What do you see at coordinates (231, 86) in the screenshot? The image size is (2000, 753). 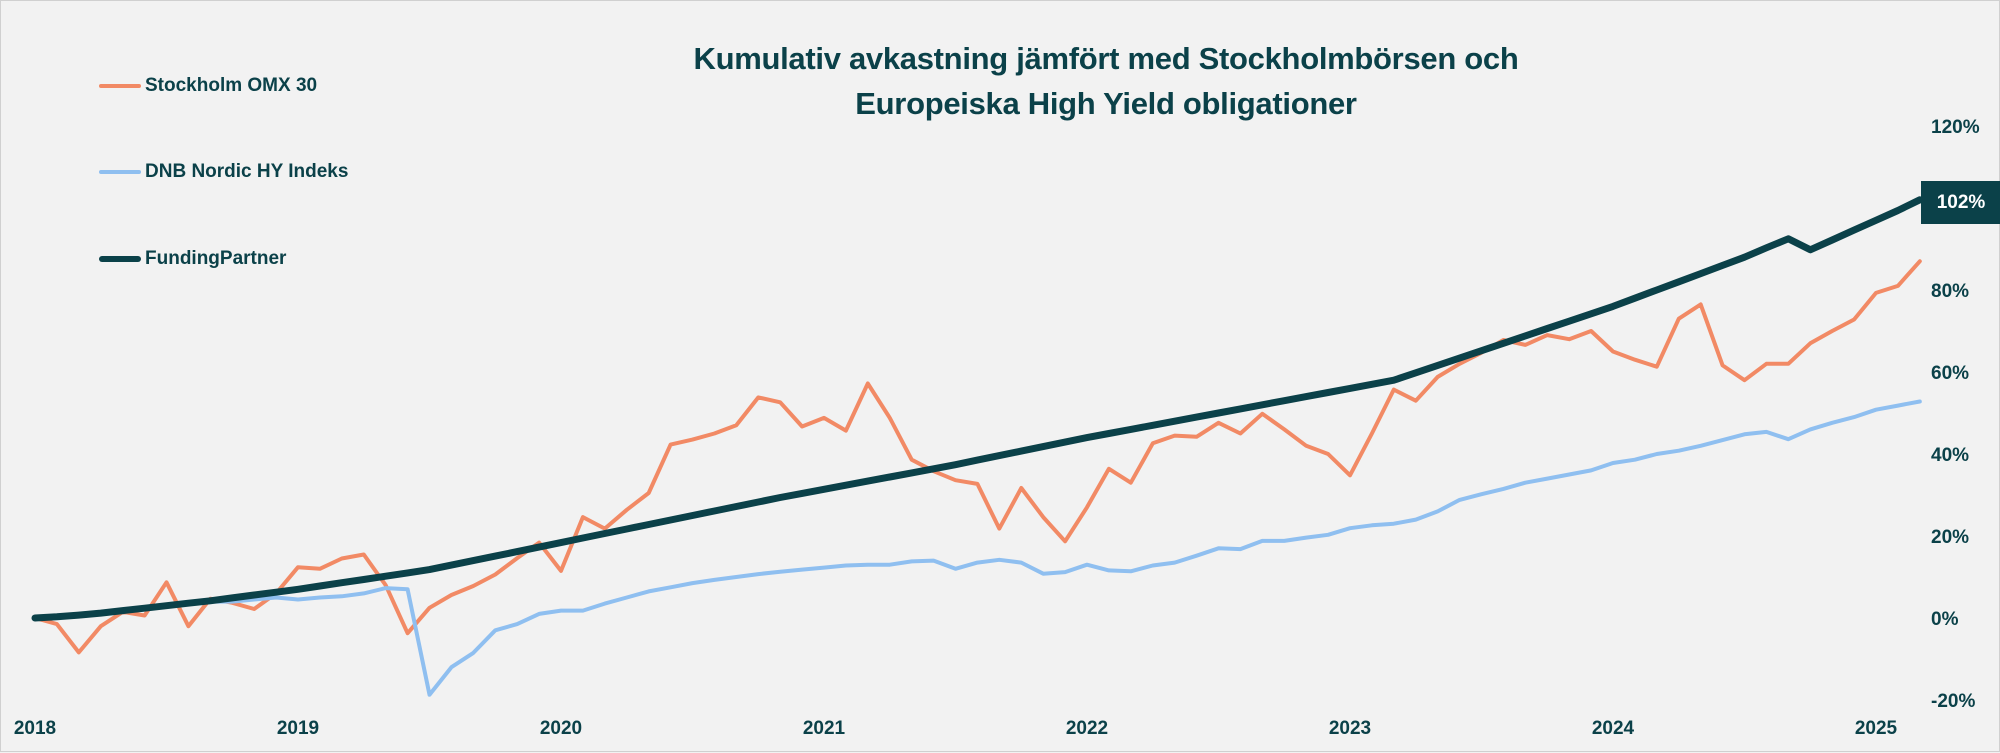 I see `legend-label-omx30: Stockholm OMX 30` at bounding box center [231, 86].